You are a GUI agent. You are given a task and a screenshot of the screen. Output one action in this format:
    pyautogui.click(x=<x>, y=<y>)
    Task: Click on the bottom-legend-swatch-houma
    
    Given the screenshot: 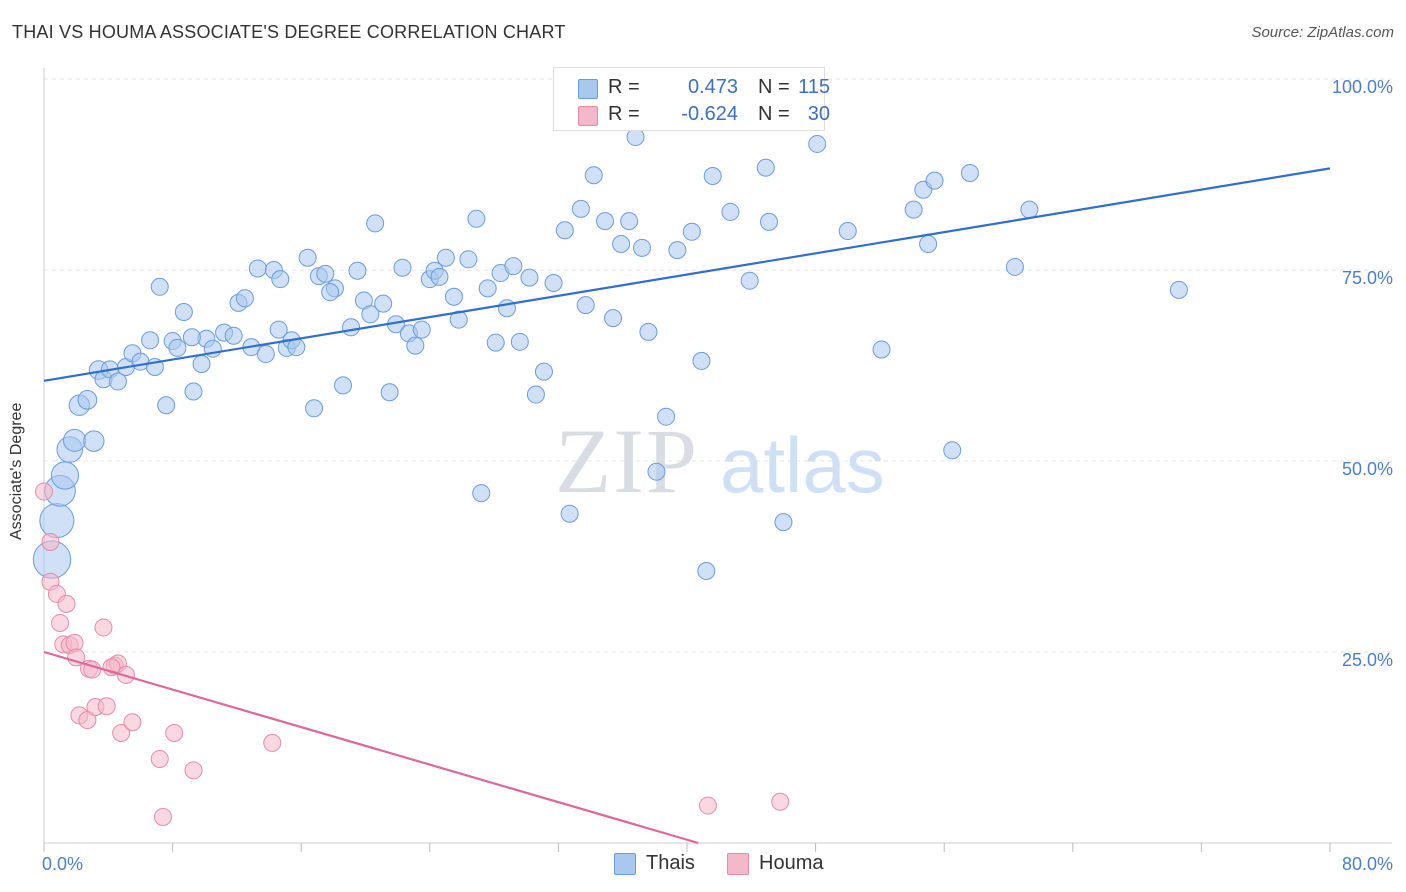 What is the action you would take?
    pyautogui.click(x=738, y=864)
    